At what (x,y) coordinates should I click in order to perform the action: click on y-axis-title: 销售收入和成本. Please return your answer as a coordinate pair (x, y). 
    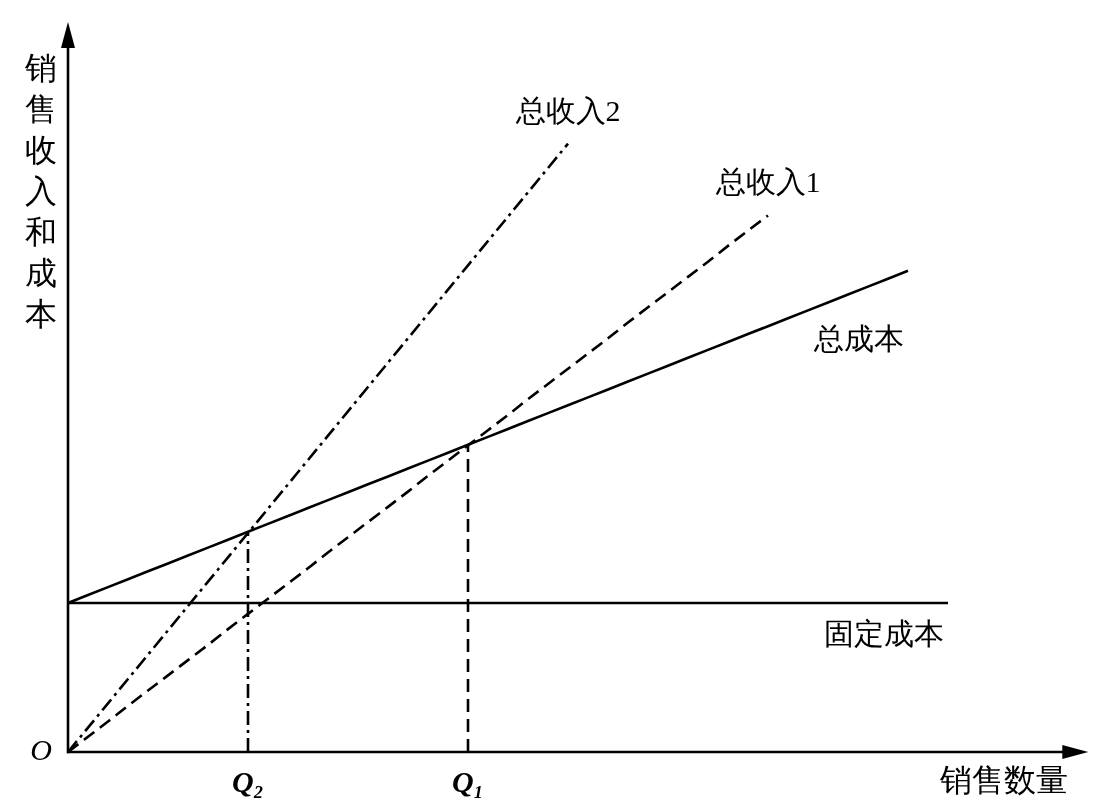
    Looking at the image, I should click on (41, 191).